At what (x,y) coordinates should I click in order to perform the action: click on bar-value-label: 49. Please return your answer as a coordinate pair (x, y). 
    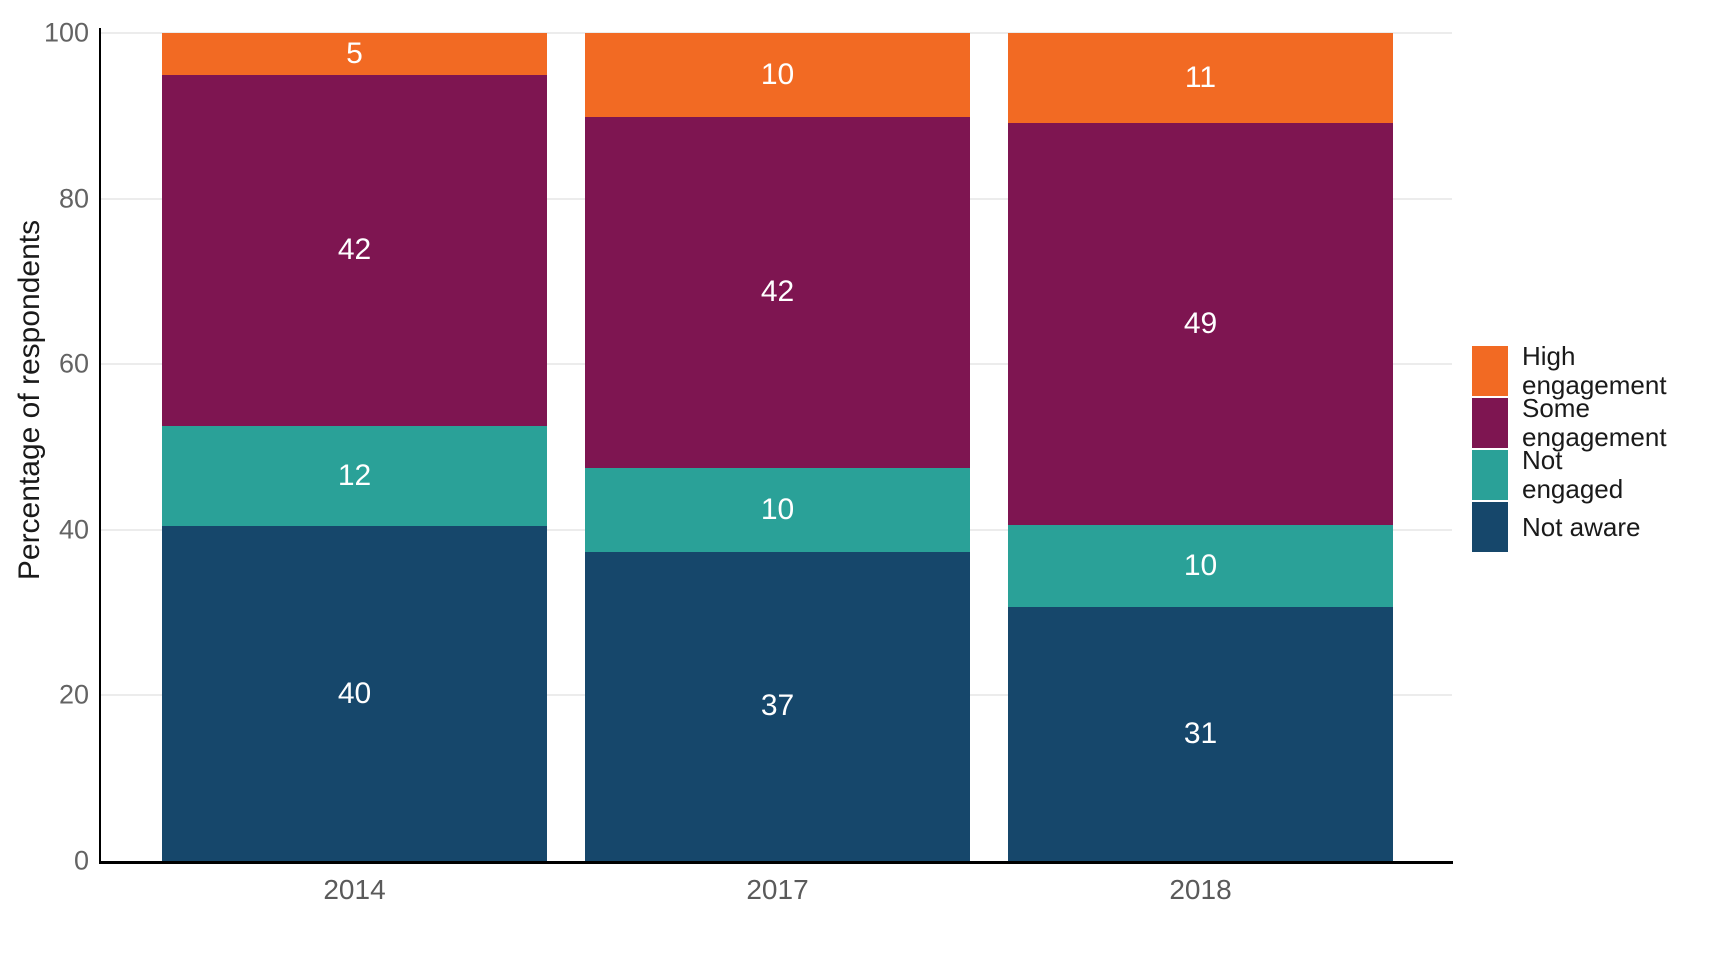
    Looking at the image, I should click on (1200, 324).